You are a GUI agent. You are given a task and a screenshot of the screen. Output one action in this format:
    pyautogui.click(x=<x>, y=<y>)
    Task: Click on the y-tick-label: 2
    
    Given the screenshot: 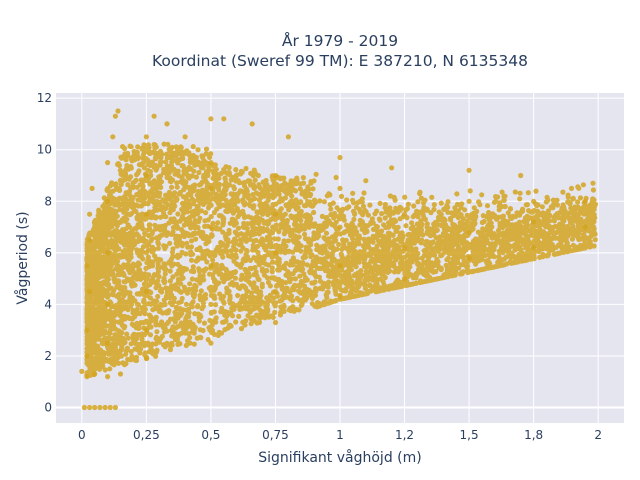 What is the action you would take?
    pyautogui.click(x=48, y=356)
    